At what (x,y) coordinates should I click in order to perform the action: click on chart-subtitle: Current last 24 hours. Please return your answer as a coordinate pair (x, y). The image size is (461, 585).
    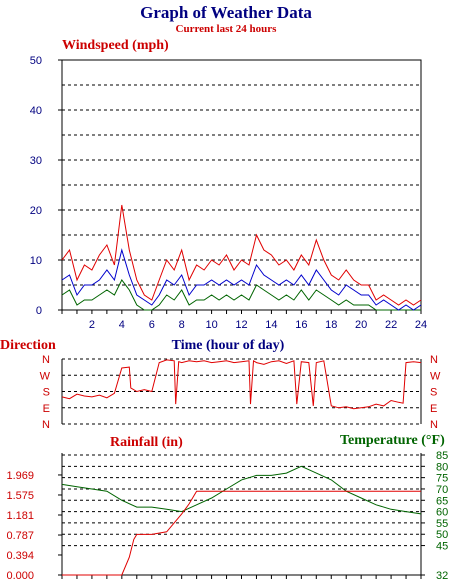
    Looking at the image, I should click on (227, 29).